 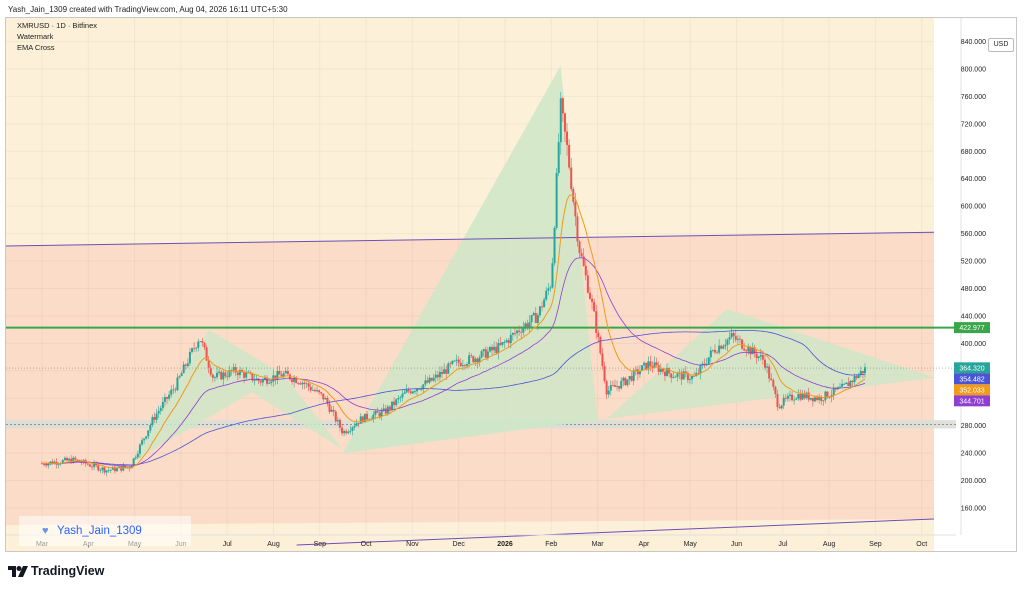 I want to click on legend-watermark-indicator: Watermark, so click(x=35, y=36).